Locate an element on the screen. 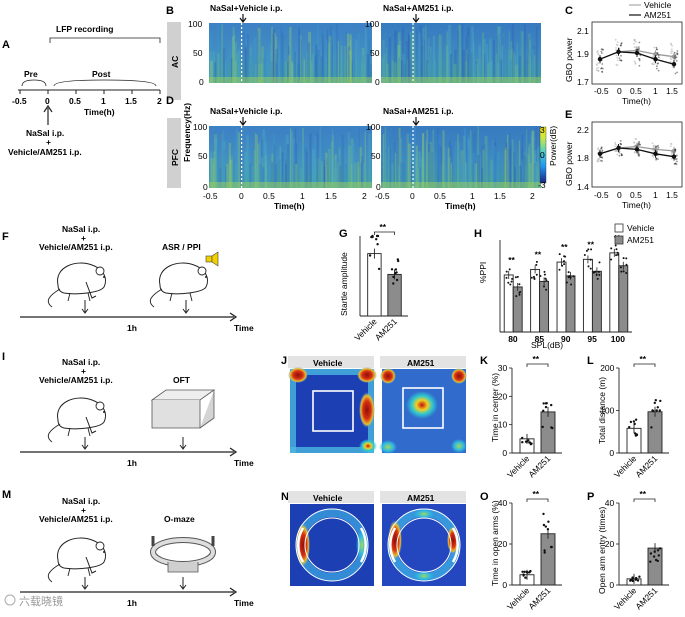 The image size is (685, 617). n-label-bar is located at coordinates (423, 497).